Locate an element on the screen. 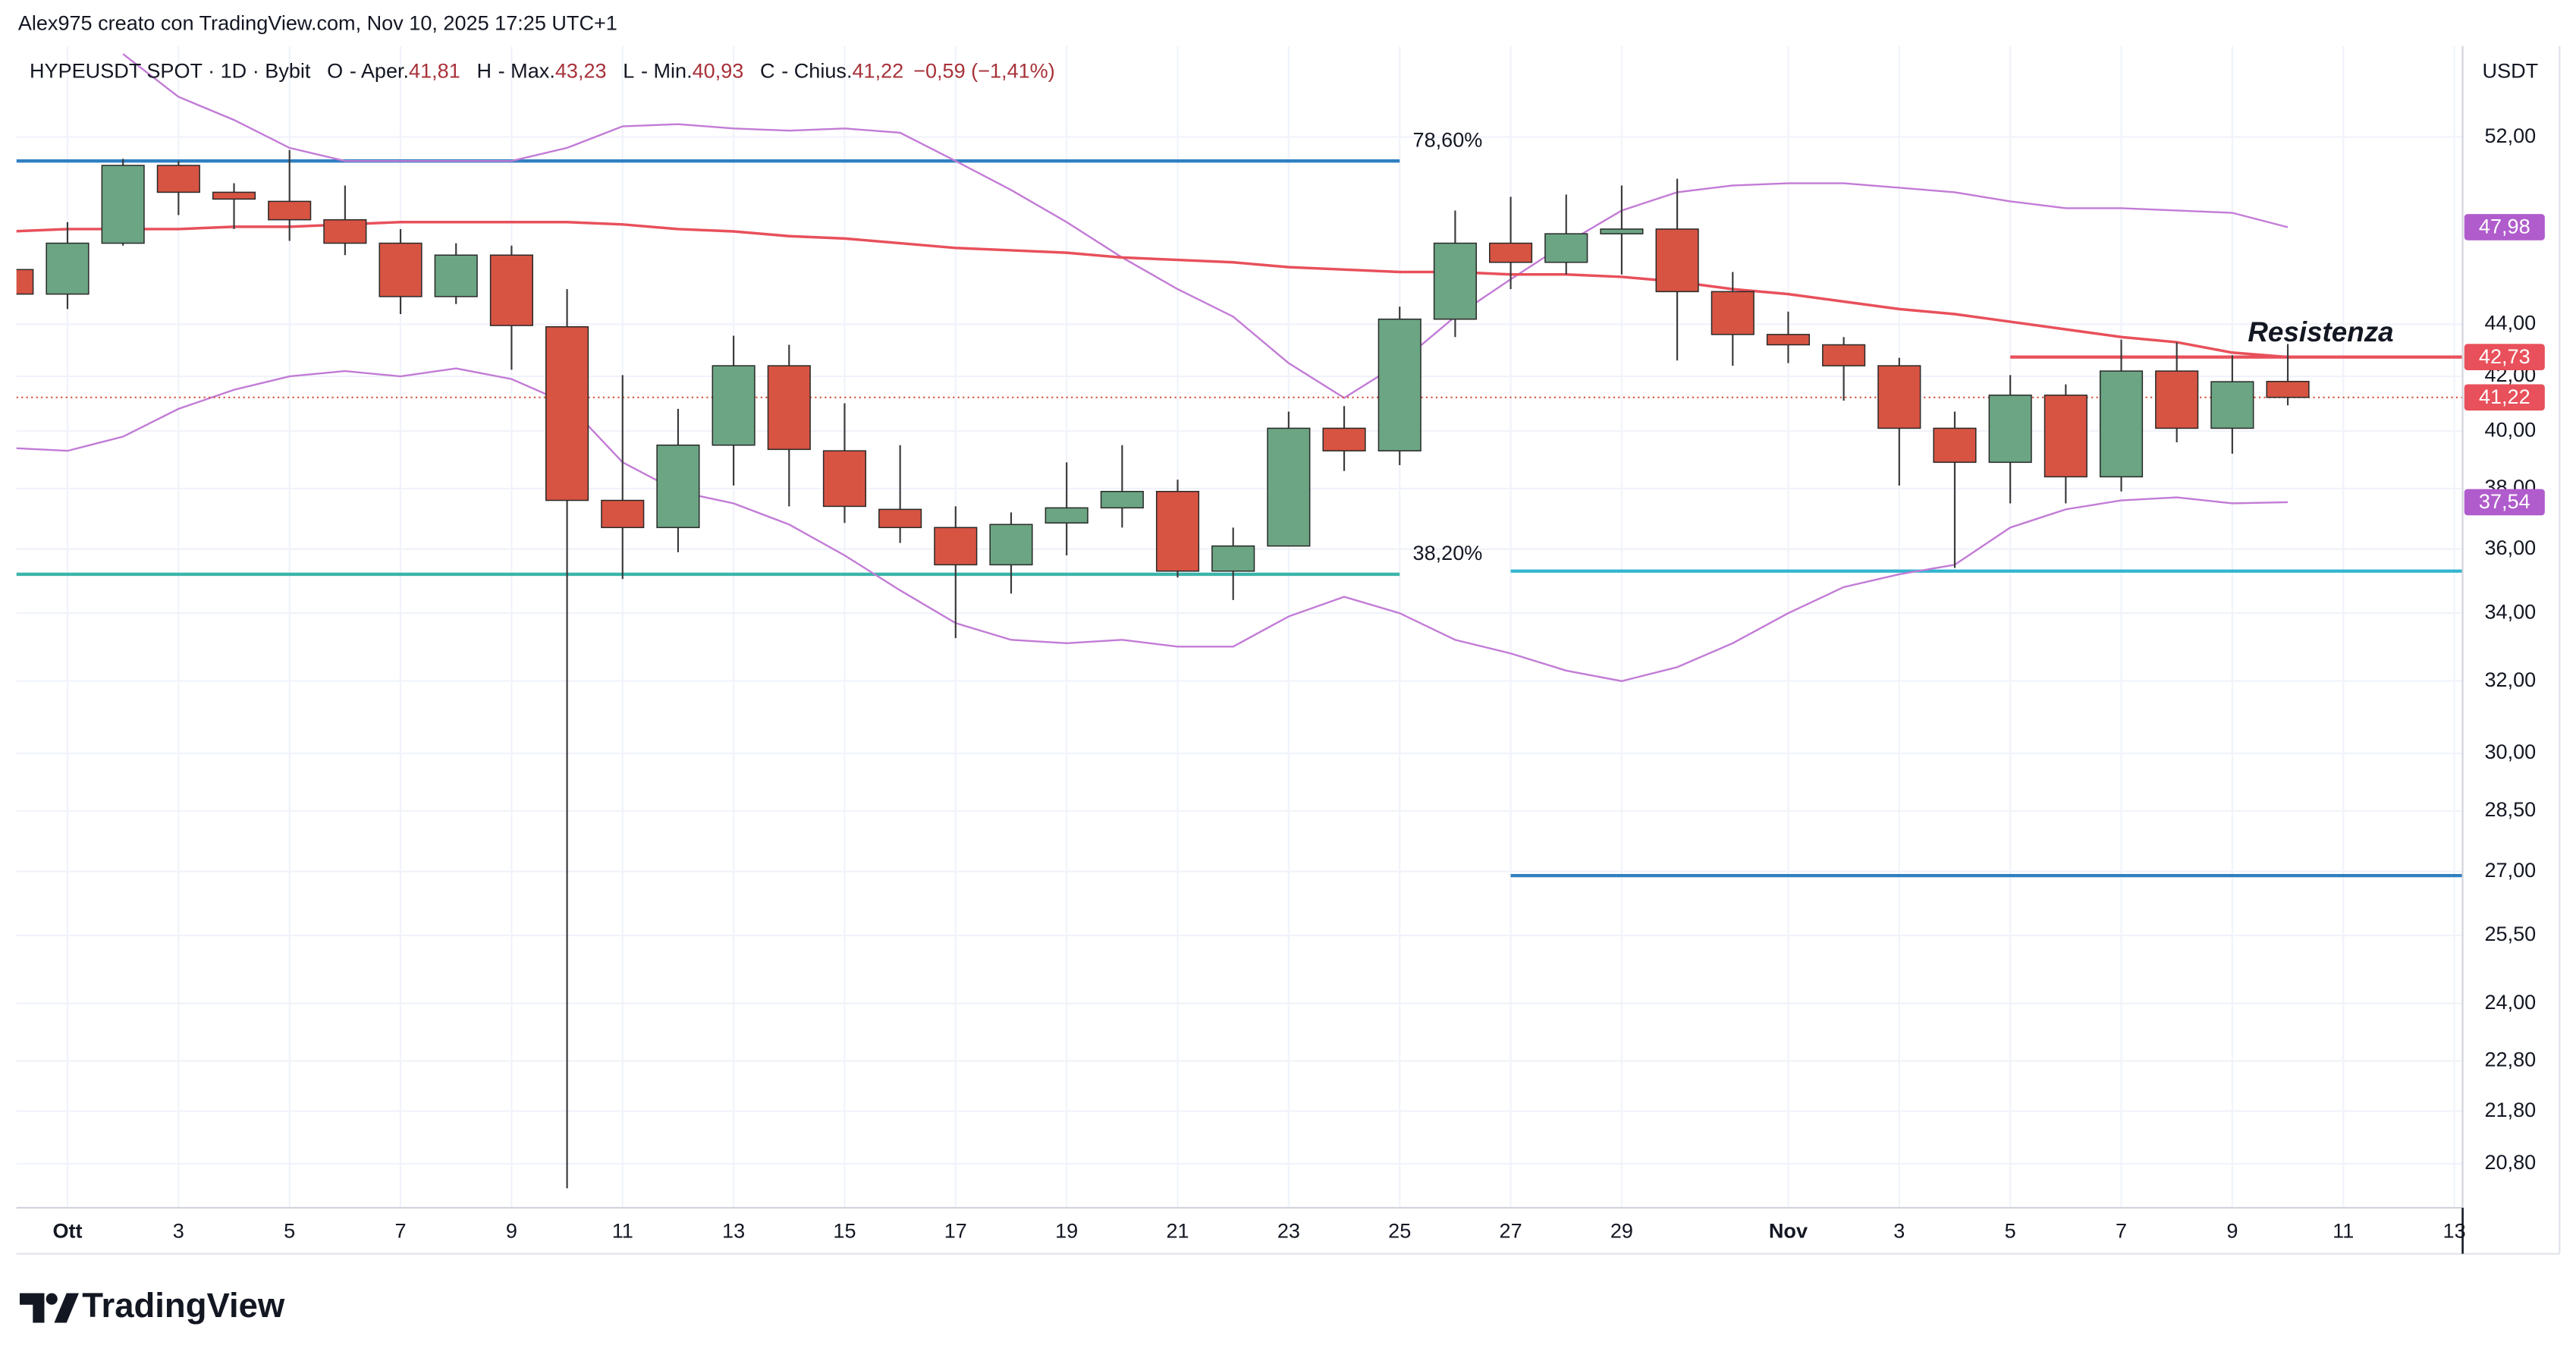  level-label: Resistenza is located at coordinates (2320, 331).